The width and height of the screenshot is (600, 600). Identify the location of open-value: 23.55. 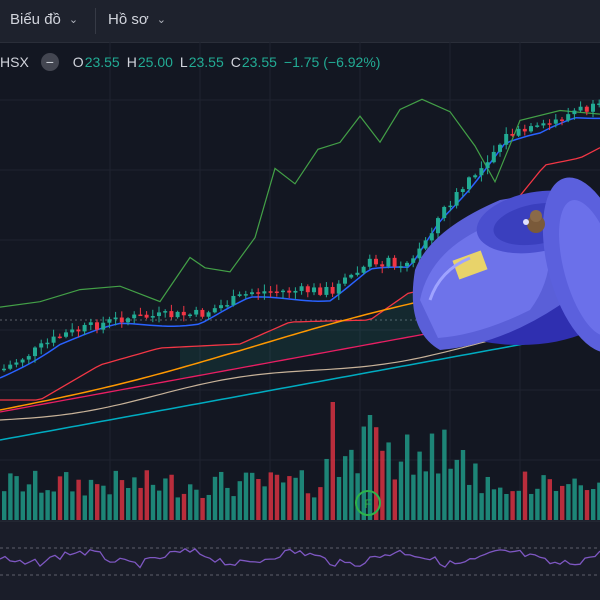
(102, 62).